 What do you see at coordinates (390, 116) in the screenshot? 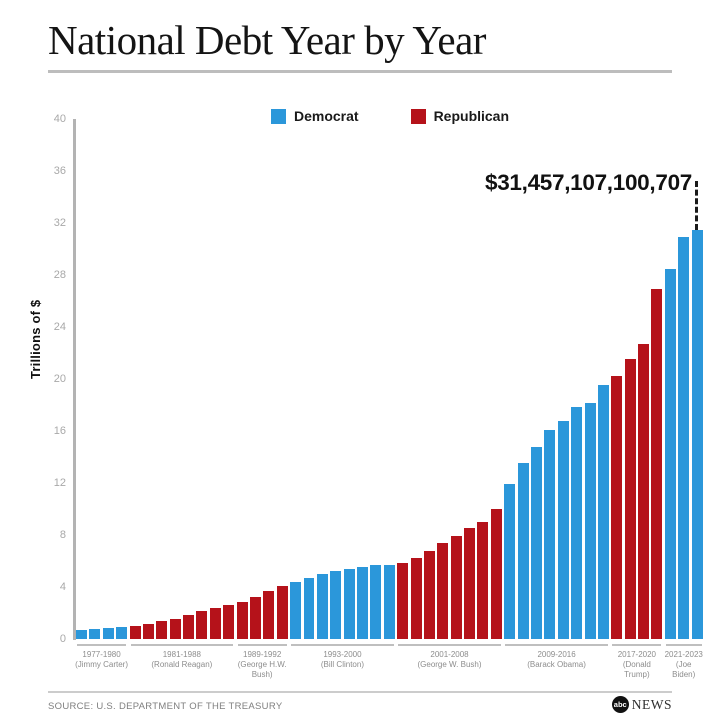
I see `chart-legend: Democrat Republican` at bounding box center [390, 116].